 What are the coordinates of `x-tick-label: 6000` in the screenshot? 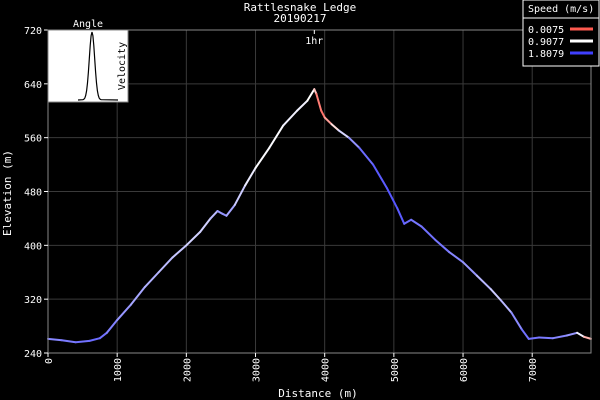 It's located at (464, 370).